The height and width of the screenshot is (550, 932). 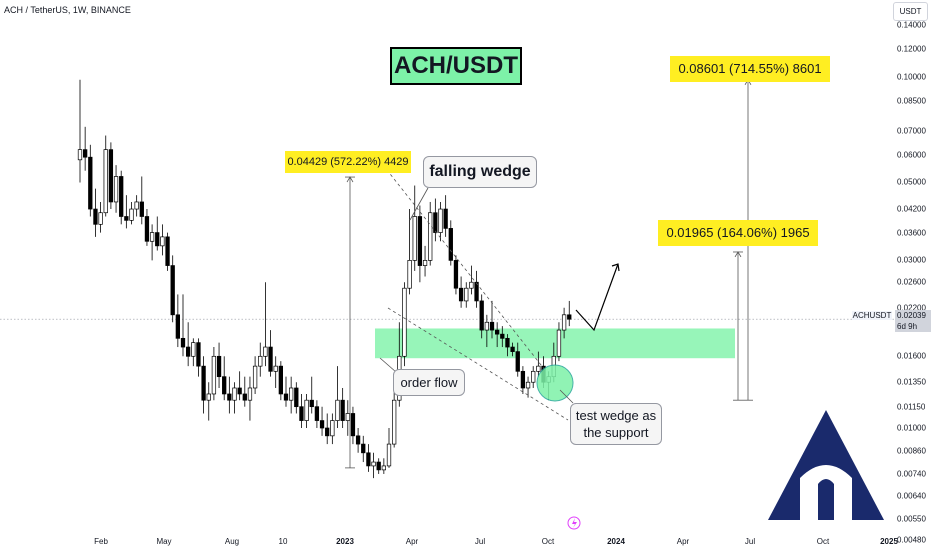 I want to click on price-tick-label: 0.05000, so click(x=911, y=182).